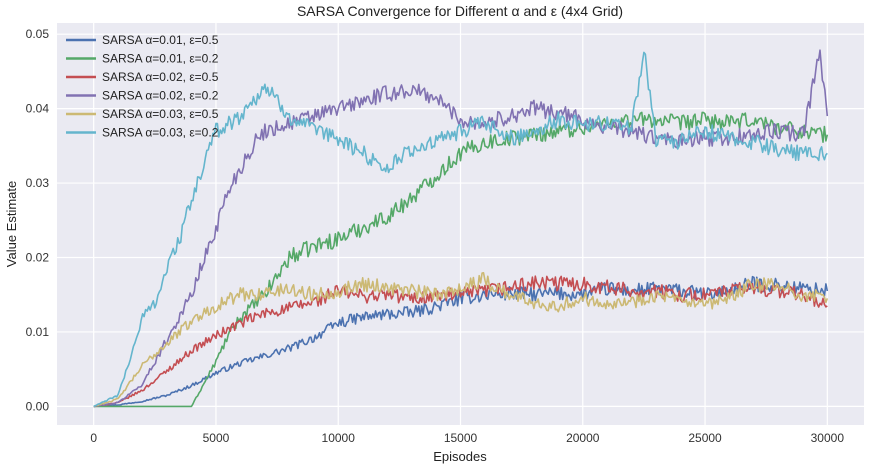 The image size is (872, 465). Describe the element at coordinates (461, 438) in the screenshot. I see `x-tick-label: 15000` at that location.